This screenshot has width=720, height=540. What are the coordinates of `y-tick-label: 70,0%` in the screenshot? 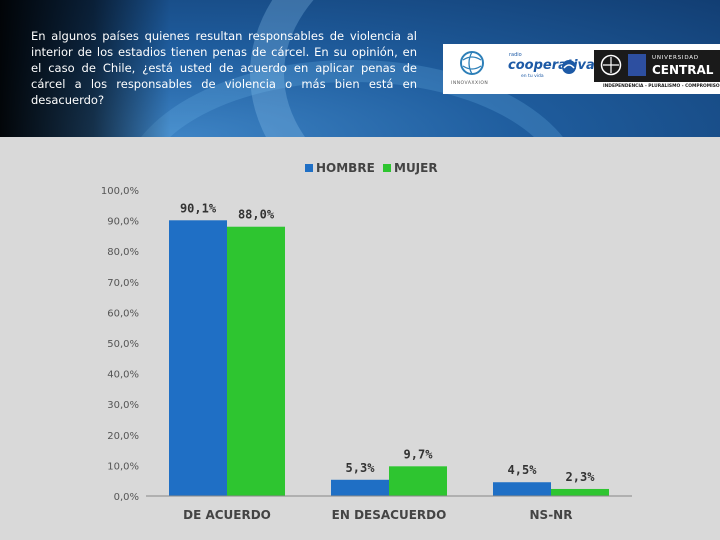 It's located at (123, 283).